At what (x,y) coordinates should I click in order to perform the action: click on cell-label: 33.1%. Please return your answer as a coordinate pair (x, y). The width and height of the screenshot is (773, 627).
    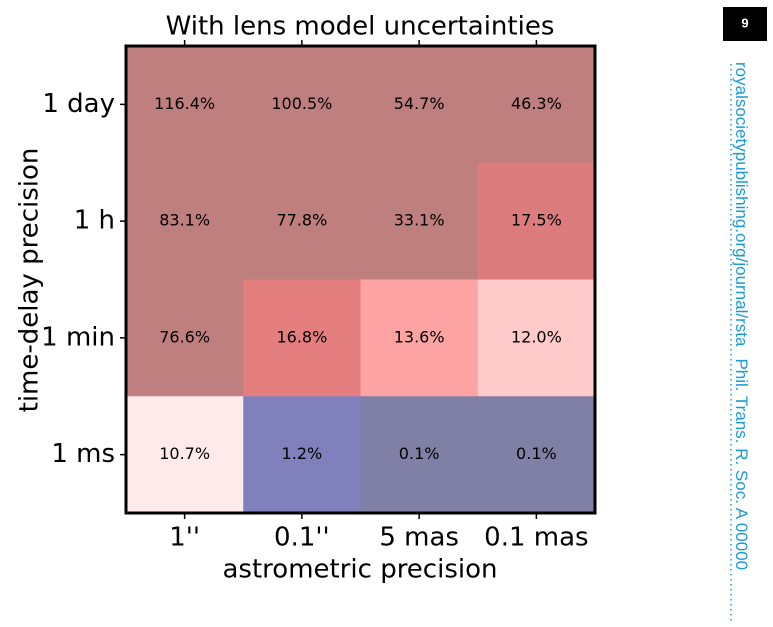
    Looking at the image, I should click on (419, 220).